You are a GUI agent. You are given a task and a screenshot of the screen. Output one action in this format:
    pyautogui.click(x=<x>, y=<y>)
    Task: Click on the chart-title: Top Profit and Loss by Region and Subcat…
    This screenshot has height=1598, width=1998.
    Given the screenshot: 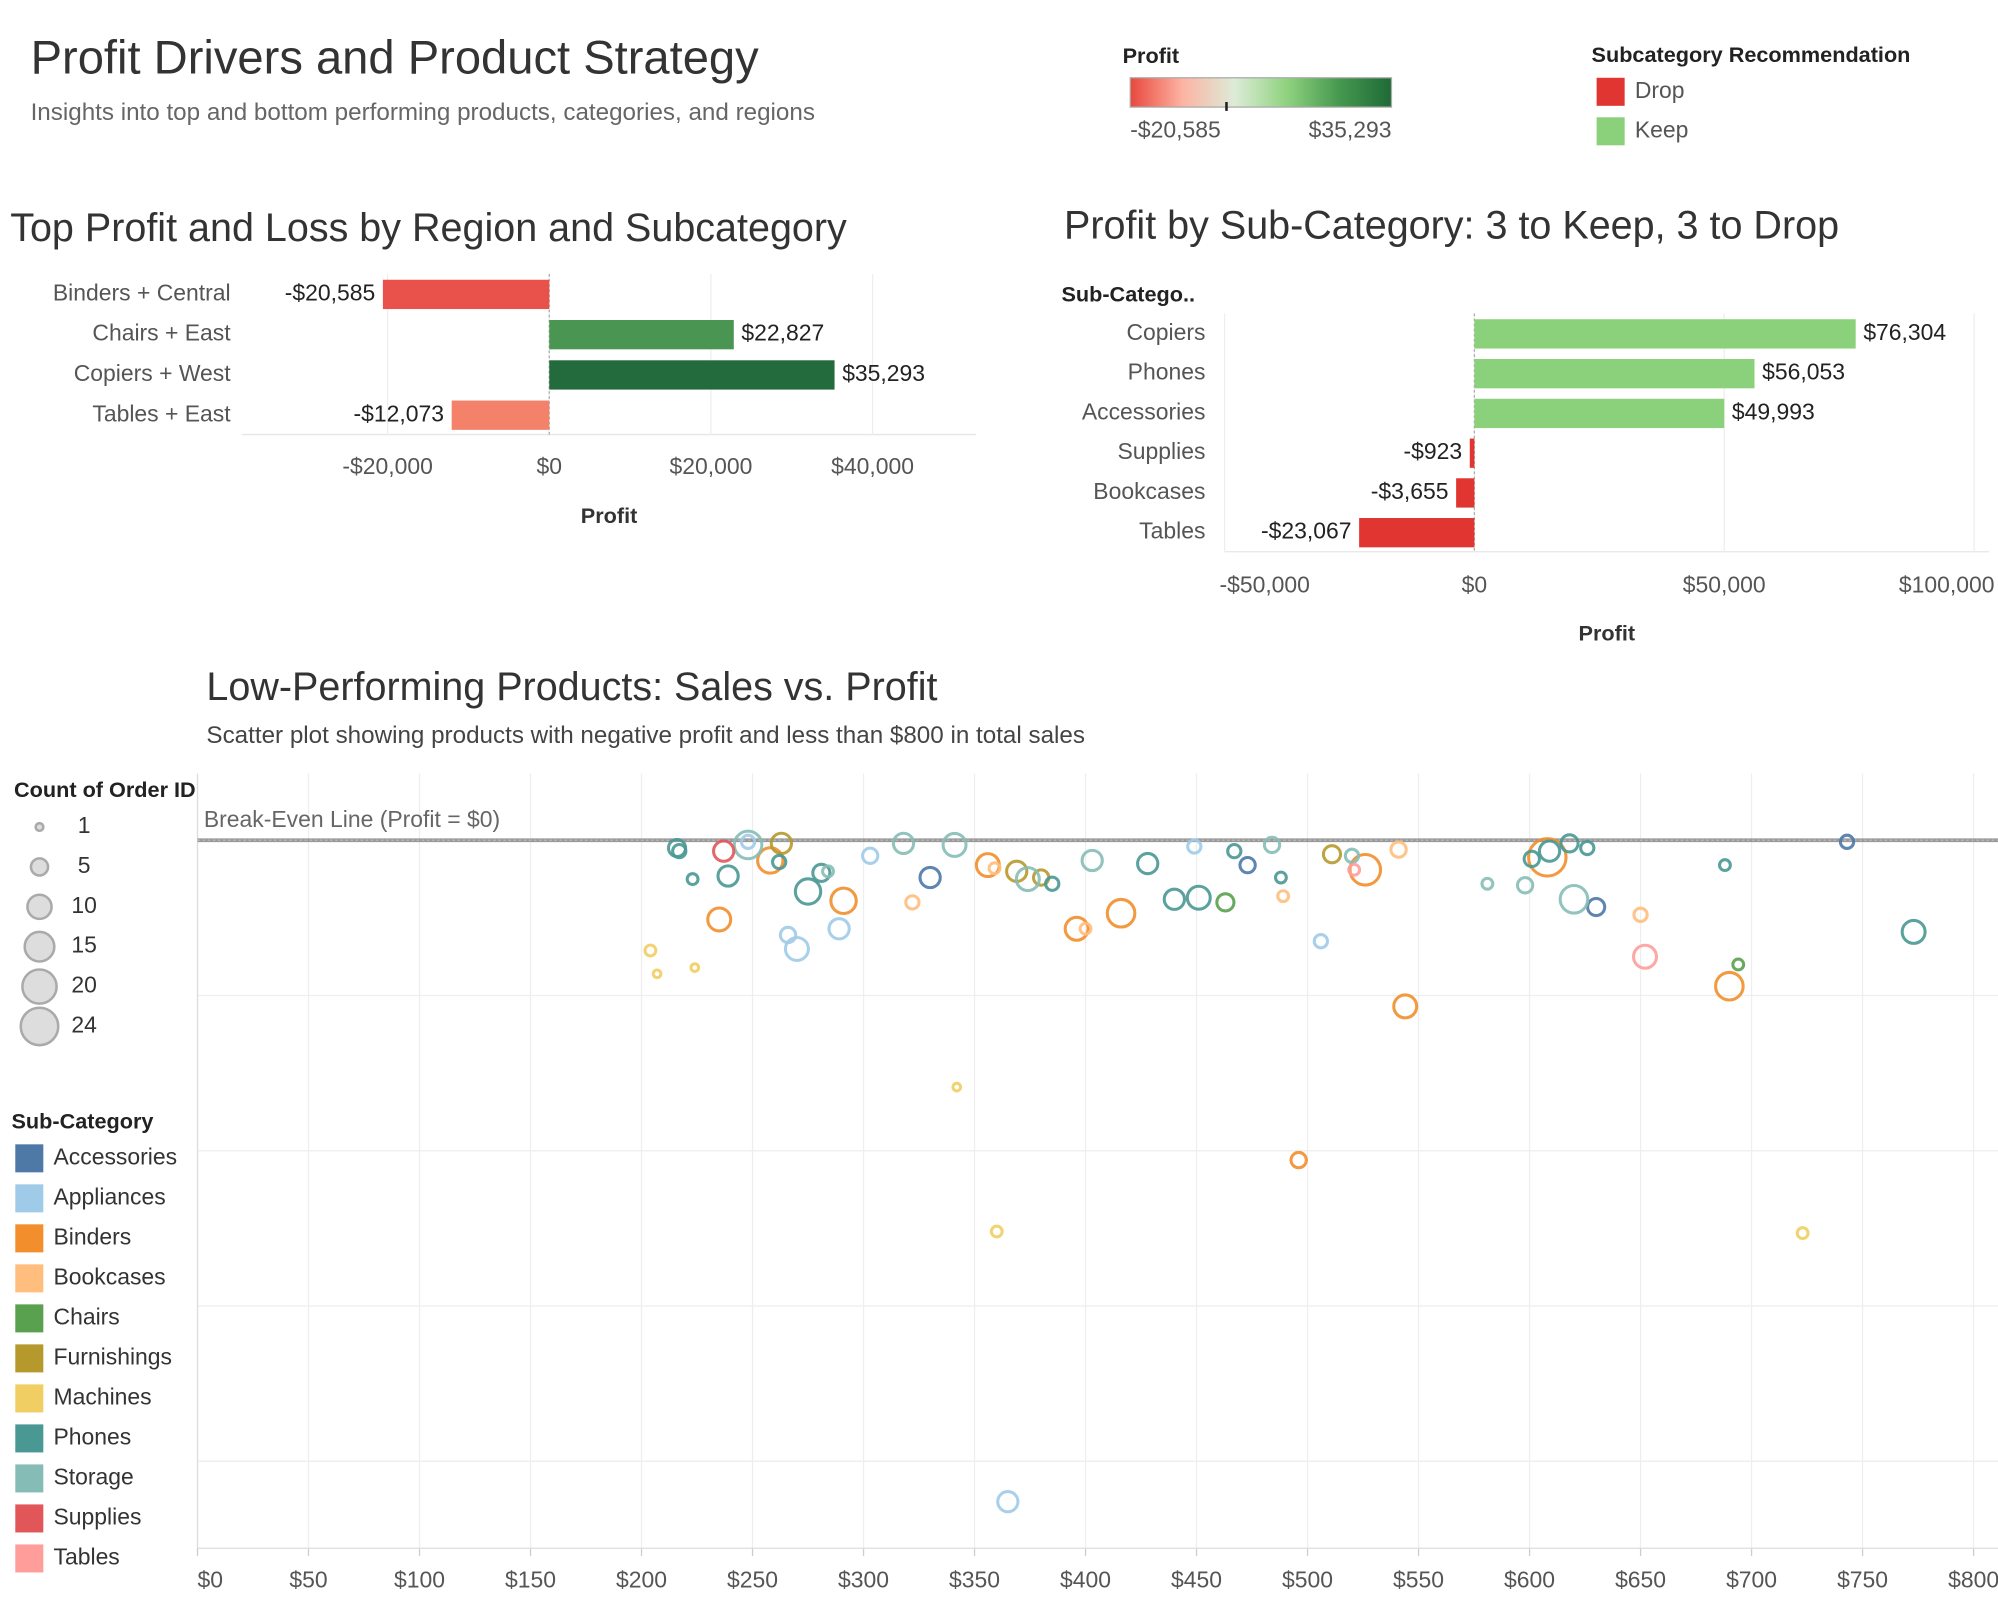 What is the action you would take?
    pyautogui.click(x=428, y=228)
    